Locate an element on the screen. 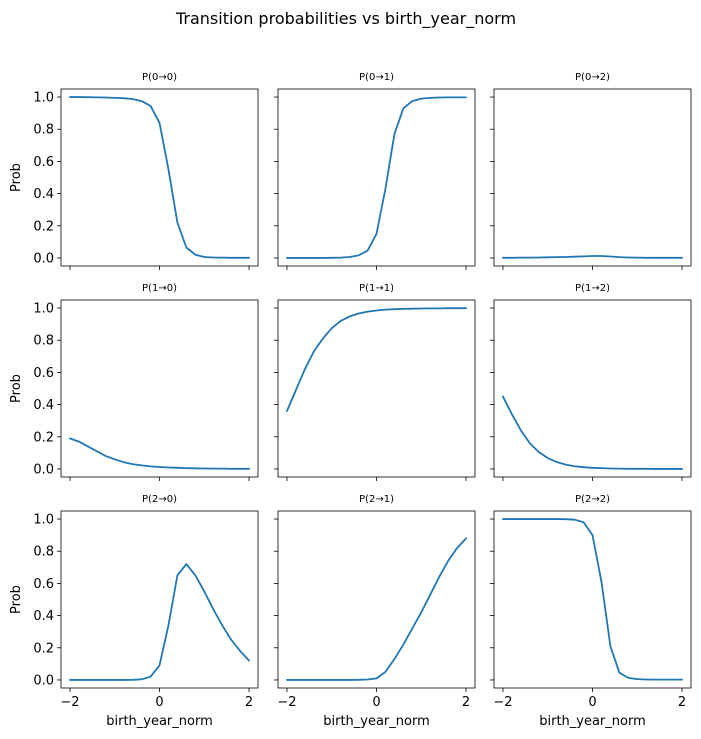  panel-title: P(0→0) is located at coordinates (159, 77).